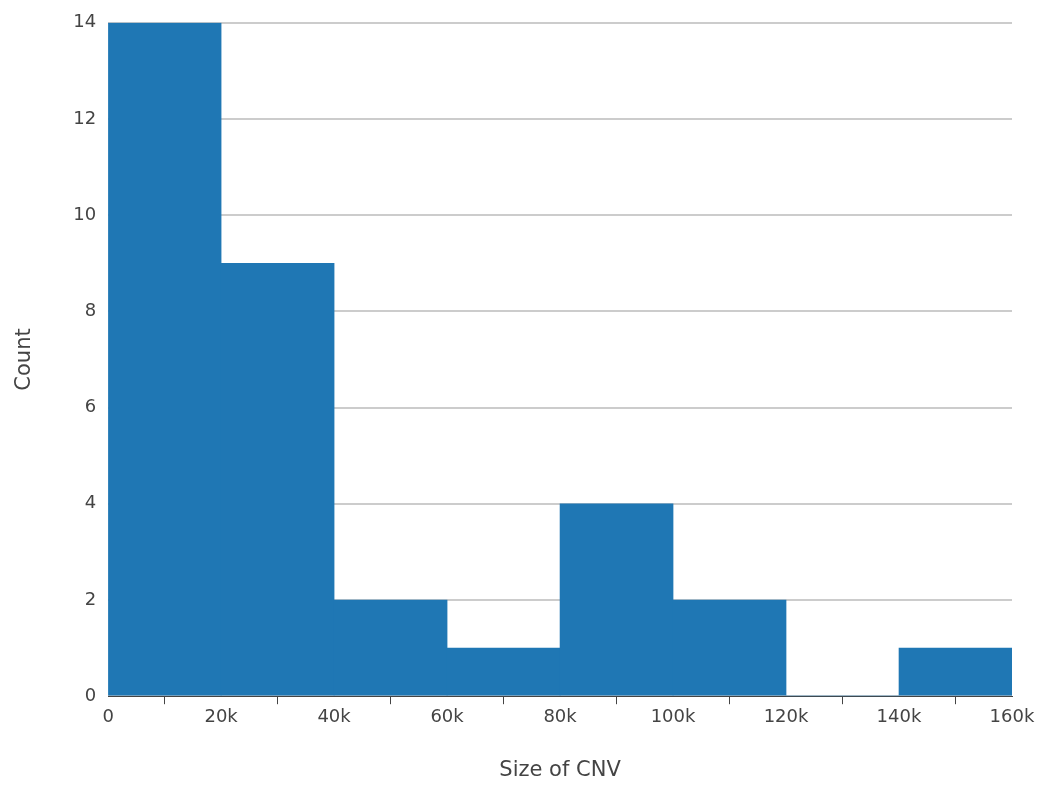  I want to click on x-tick-label: 80k, so click(560, 715).